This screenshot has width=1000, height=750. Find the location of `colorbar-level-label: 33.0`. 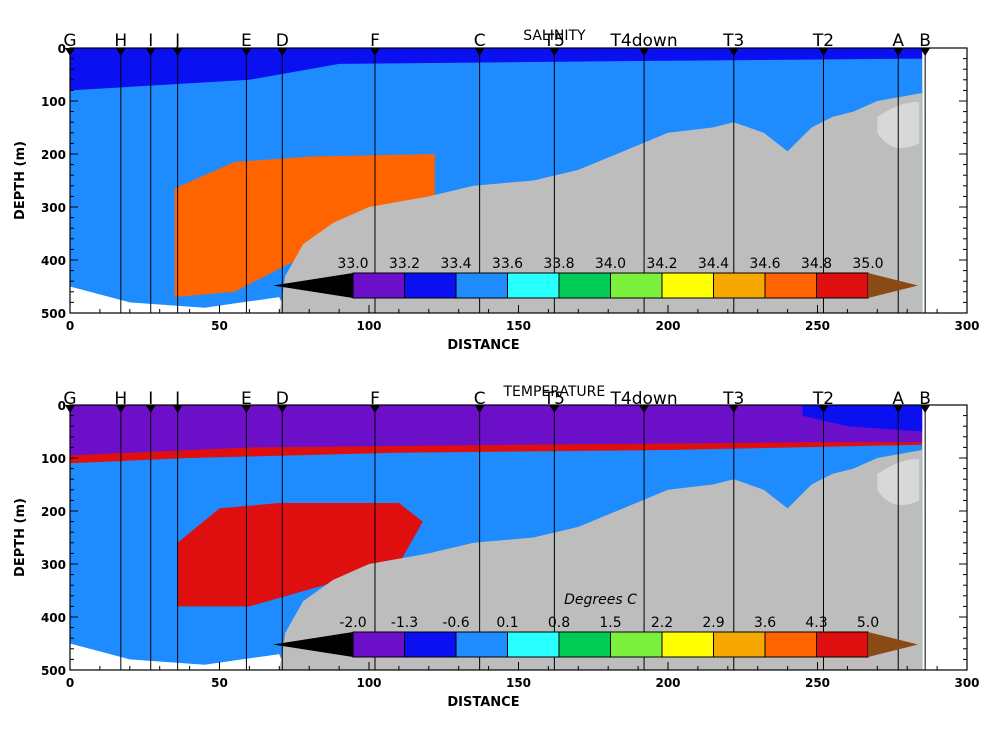

colorbar-level-label: 33.0 is located at coordinates (352, 264).